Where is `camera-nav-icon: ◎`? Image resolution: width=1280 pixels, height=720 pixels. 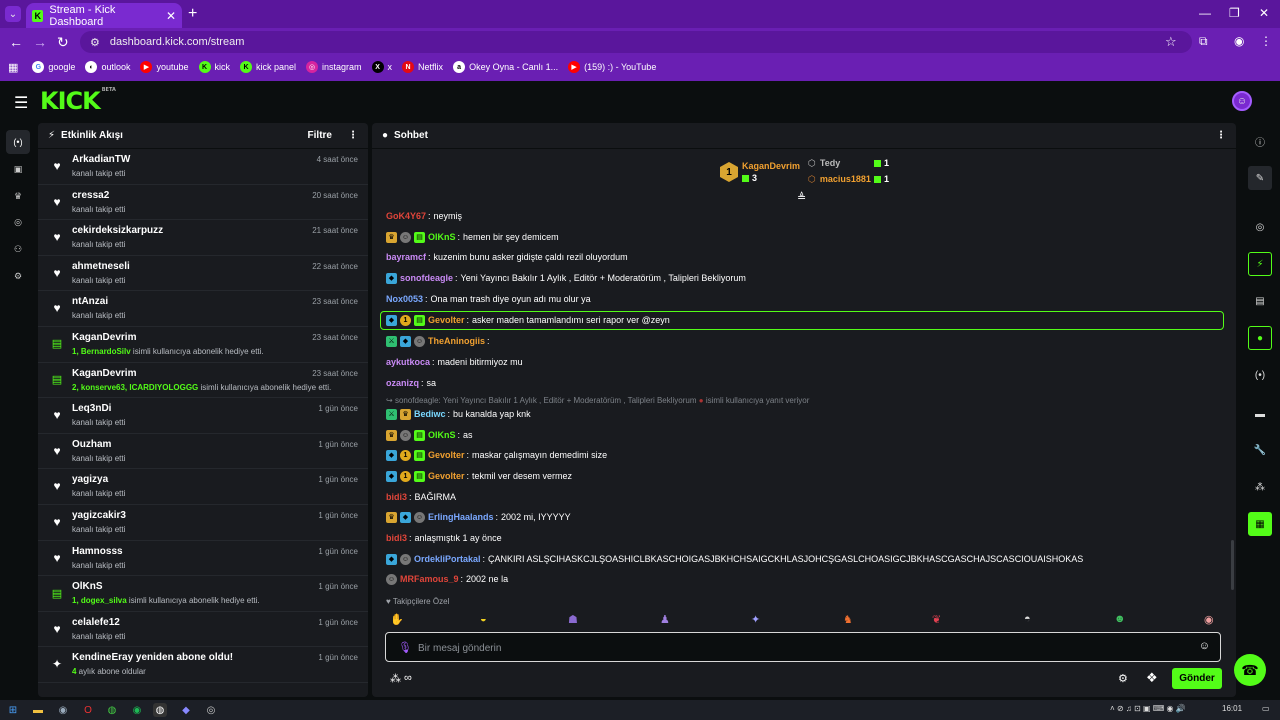 camera-nav-icon: ◎ is located at coordinates (18, 221).